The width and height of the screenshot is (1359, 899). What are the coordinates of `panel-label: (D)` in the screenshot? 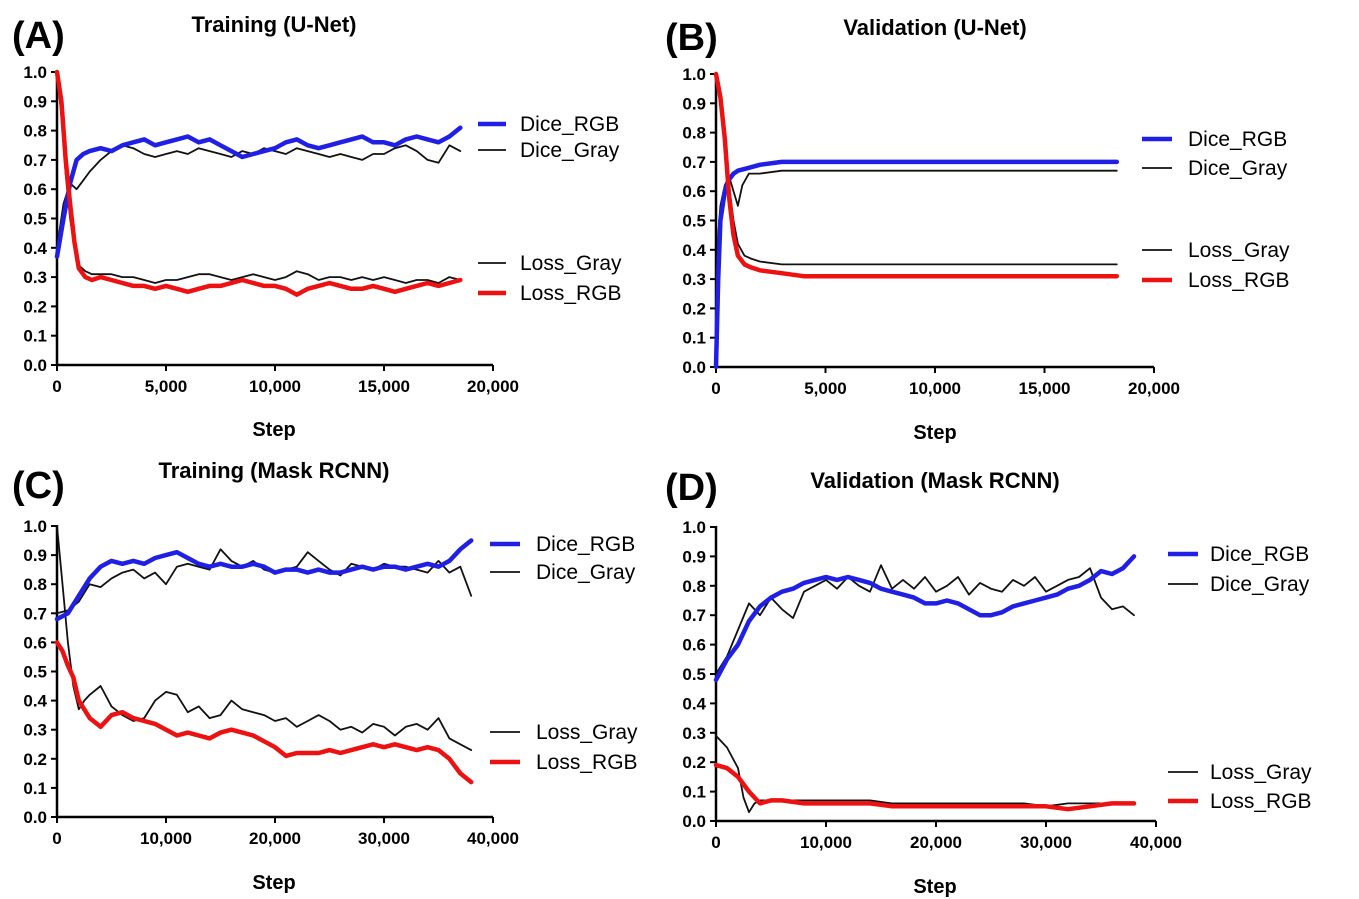 It's located at (691, 488).